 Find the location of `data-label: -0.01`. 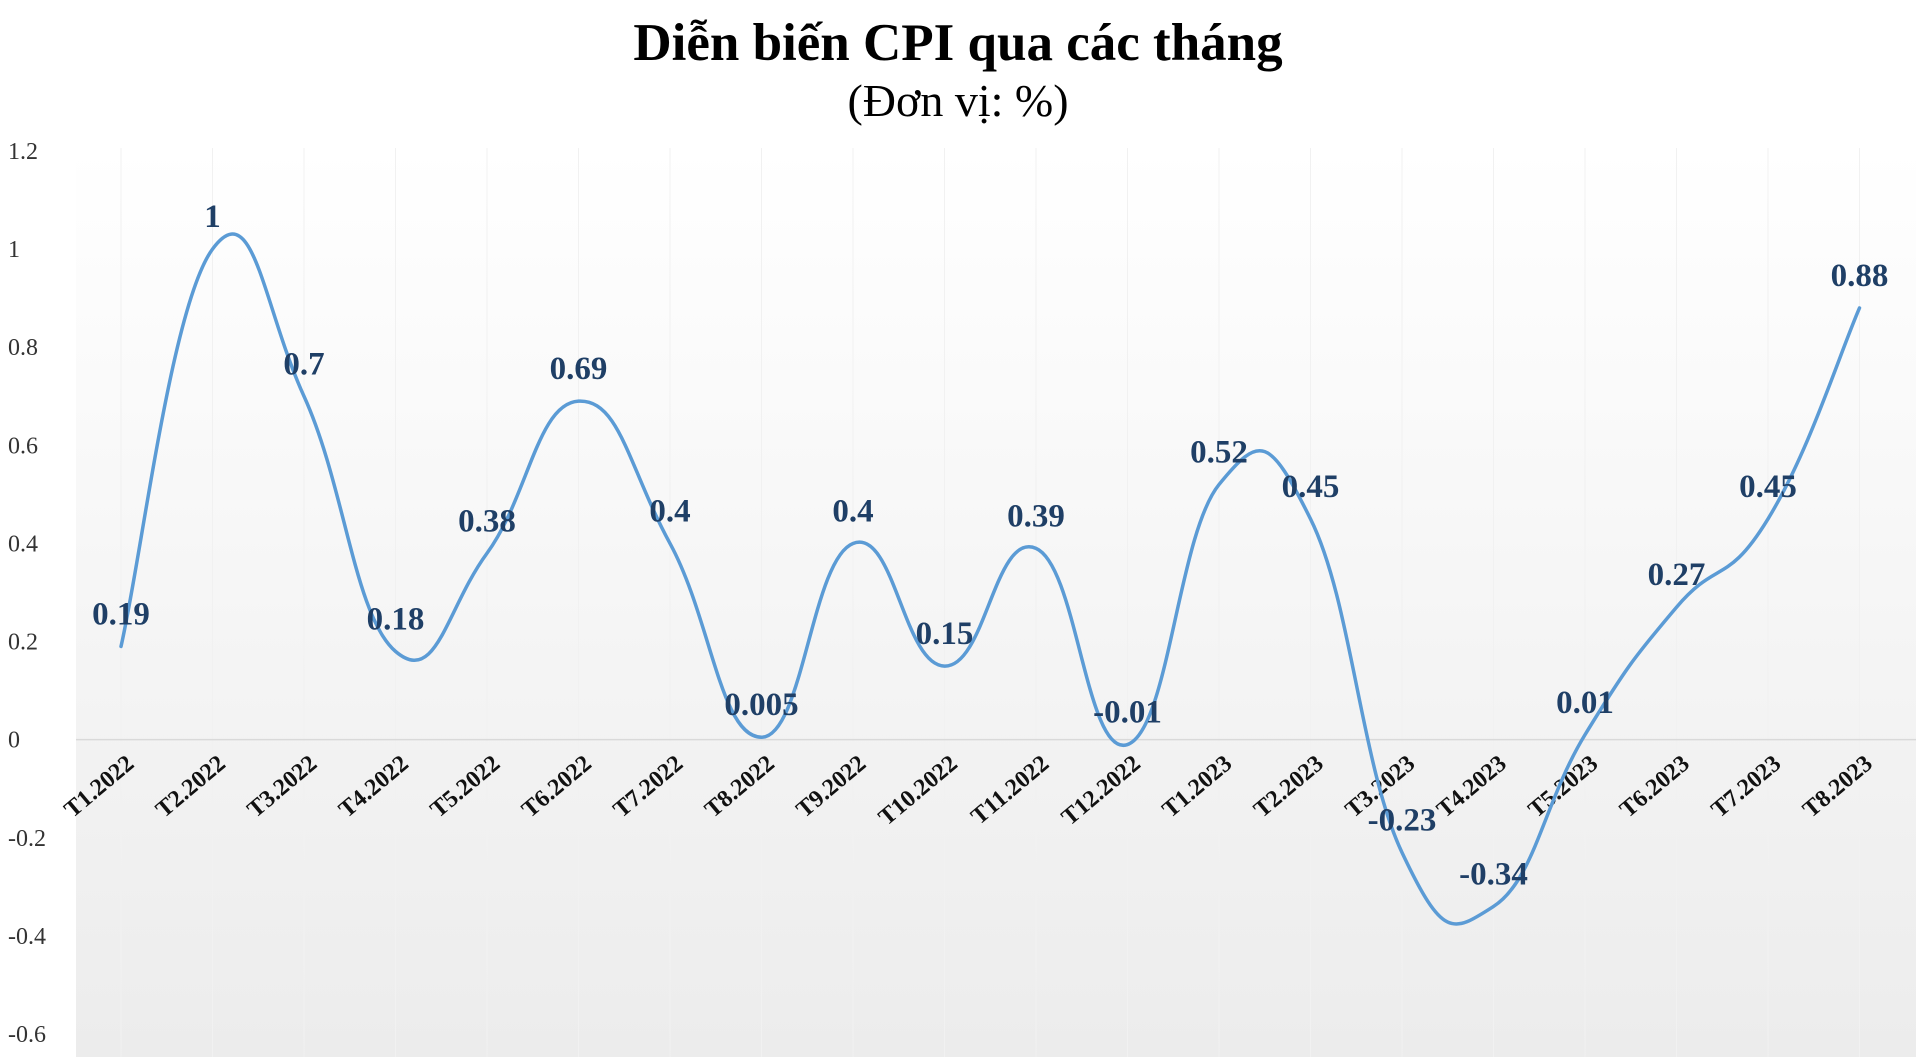

data-label: -0.01 is located at coordinates (1127, 713).